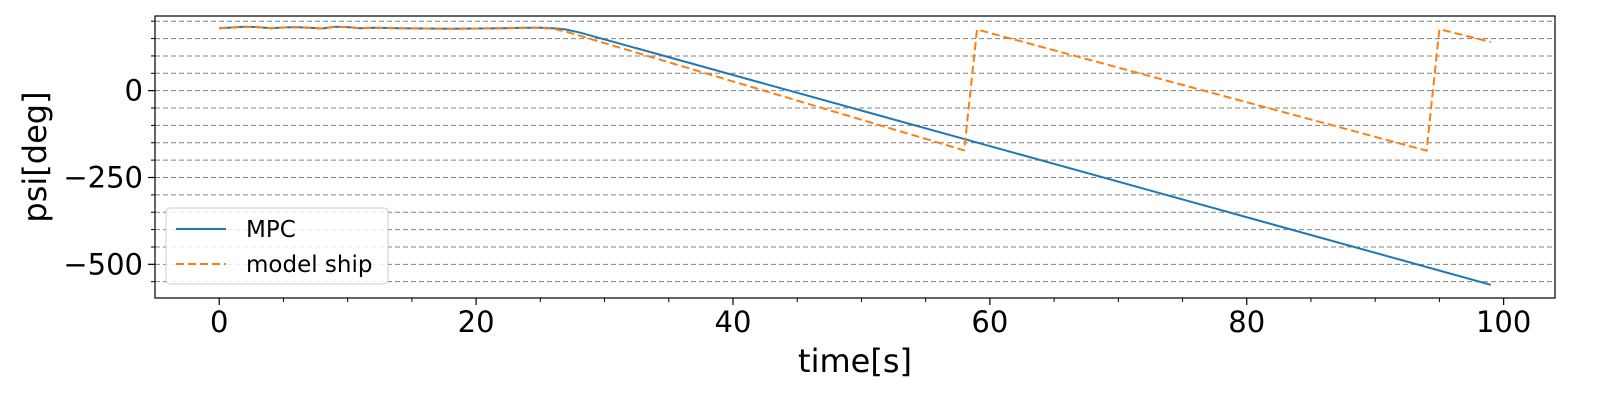 The height and width of the screenshot is (400, 1600). What do you see at coordinates (103, 264) in the screenshot?
I see `y-tick-label: −500` at bounding box center [103, 264].